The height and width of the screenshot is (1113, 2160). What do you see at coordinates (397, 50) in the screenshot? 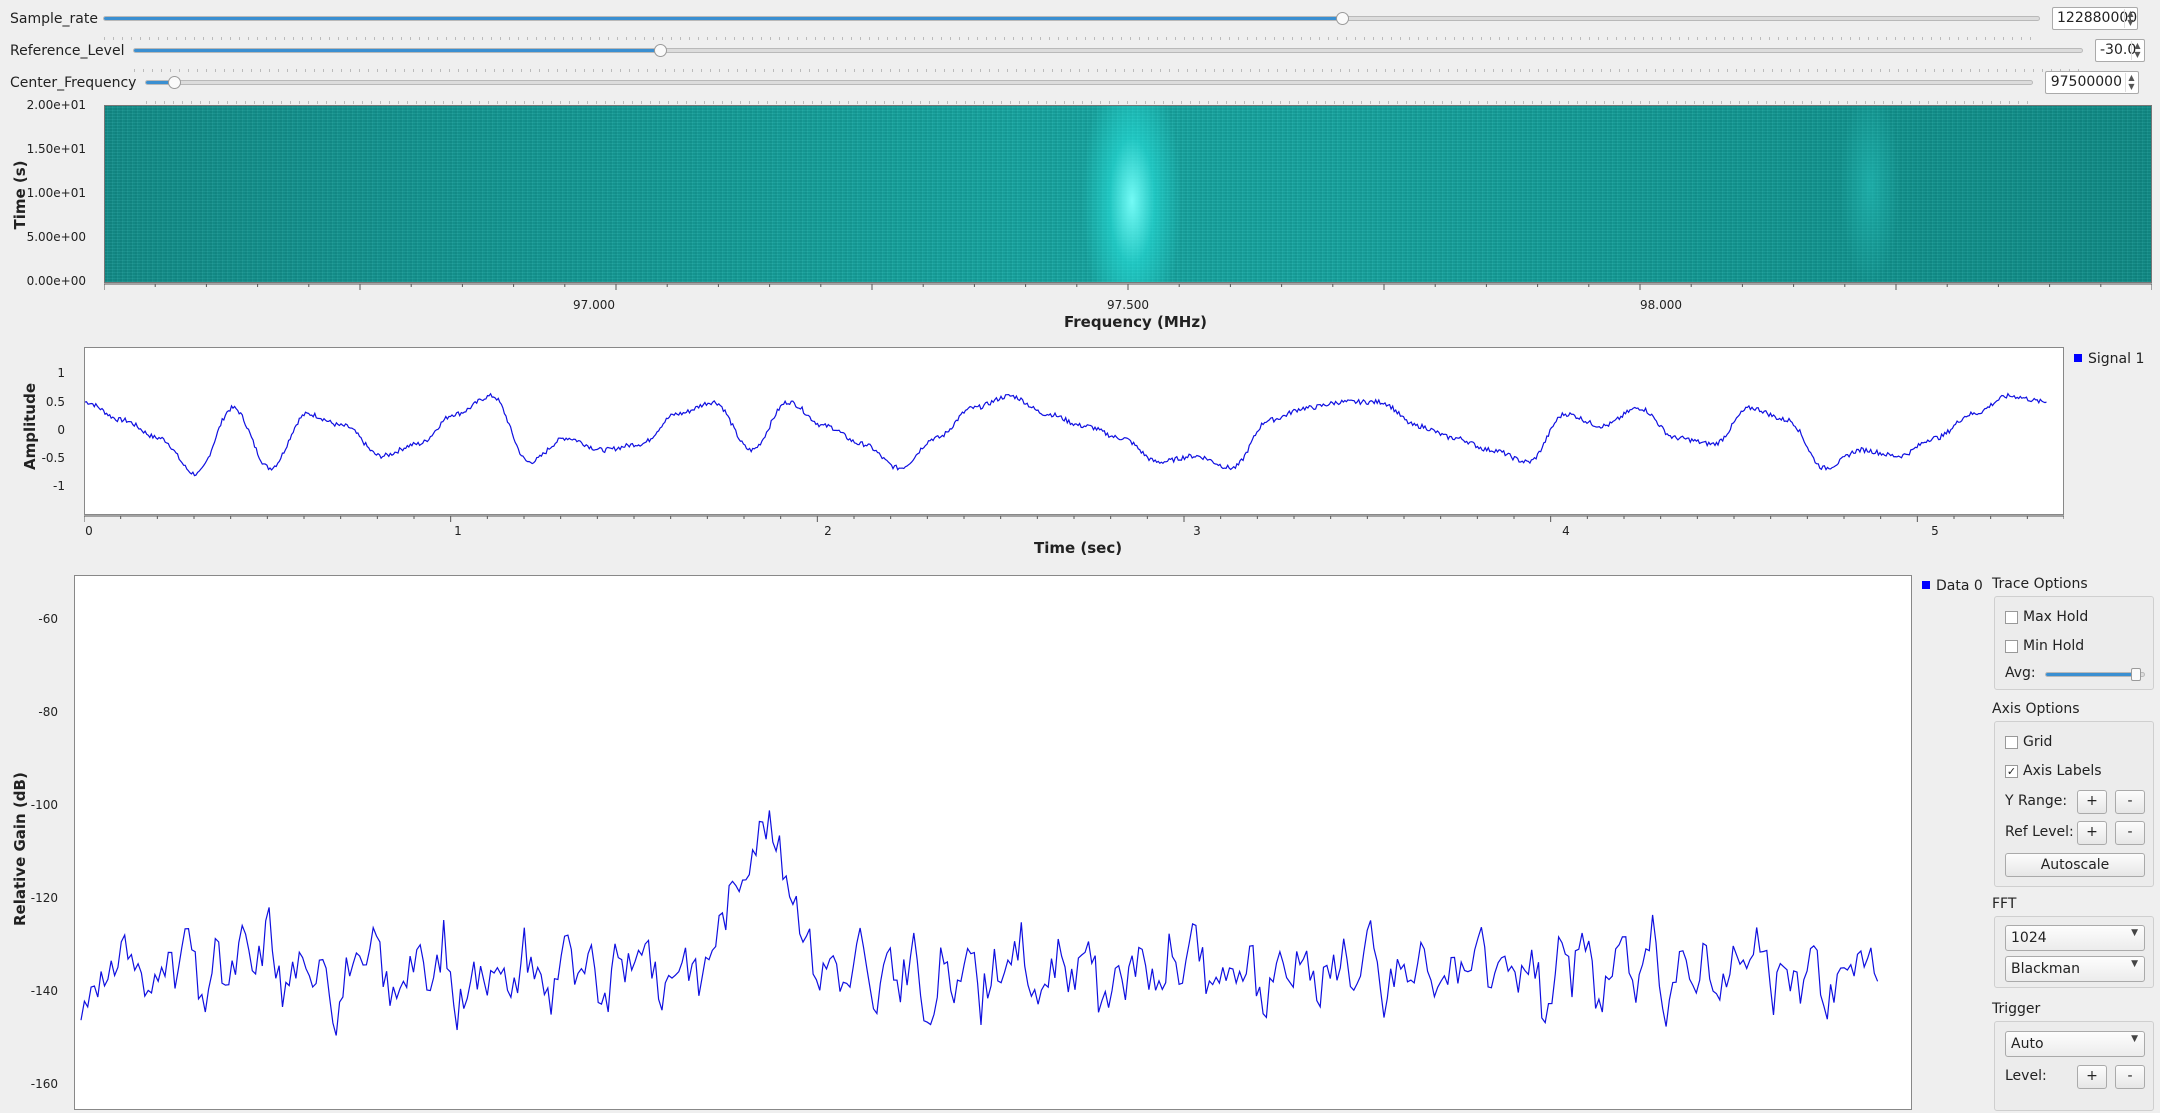
I see `reference-level-slider-fill` at bounding box center [397, 50].